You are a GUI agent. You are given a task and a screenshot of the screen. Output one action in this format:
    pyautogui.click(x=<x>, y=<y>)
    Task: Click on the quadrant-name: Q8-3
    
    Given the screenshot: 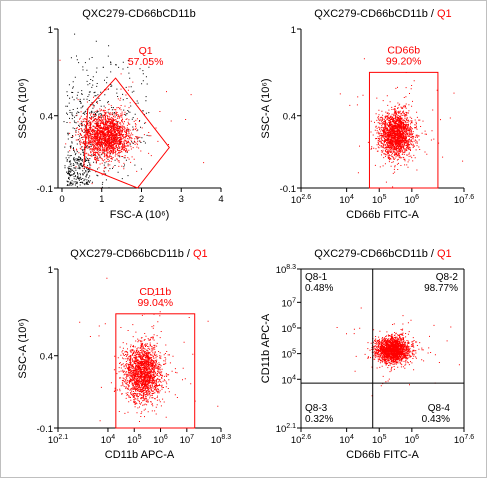 What is the action you would take?
    pyautogui.click(x=316, y=408)
    